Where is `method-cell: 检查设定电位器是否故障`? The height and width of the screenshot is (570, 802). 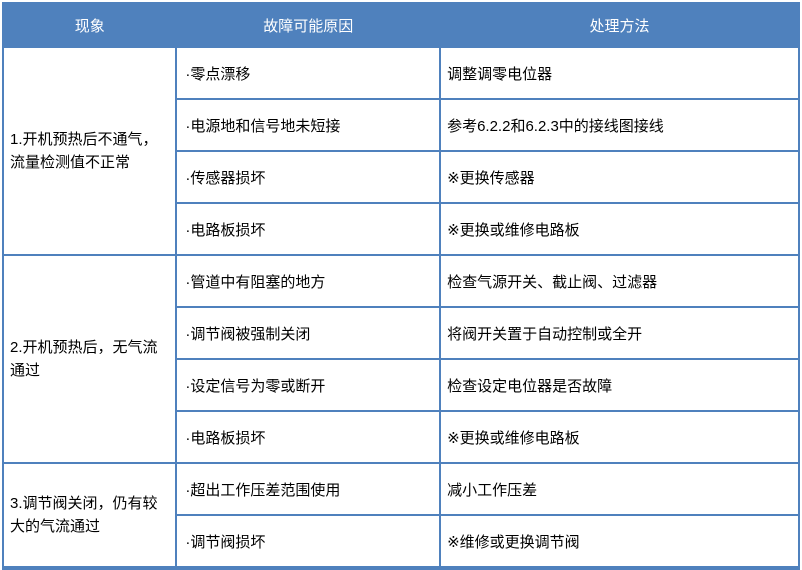 method-cell: 检查设定电位器是否故障 is located at coordinates (619, 385).